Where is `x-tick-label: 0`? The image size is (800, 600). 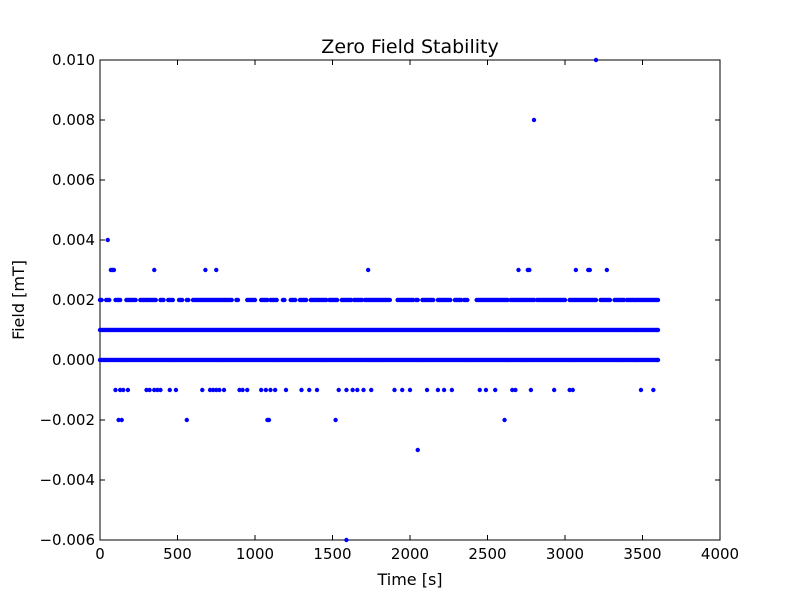
x-tick-label: 0 is located at coordinates (100, 554).